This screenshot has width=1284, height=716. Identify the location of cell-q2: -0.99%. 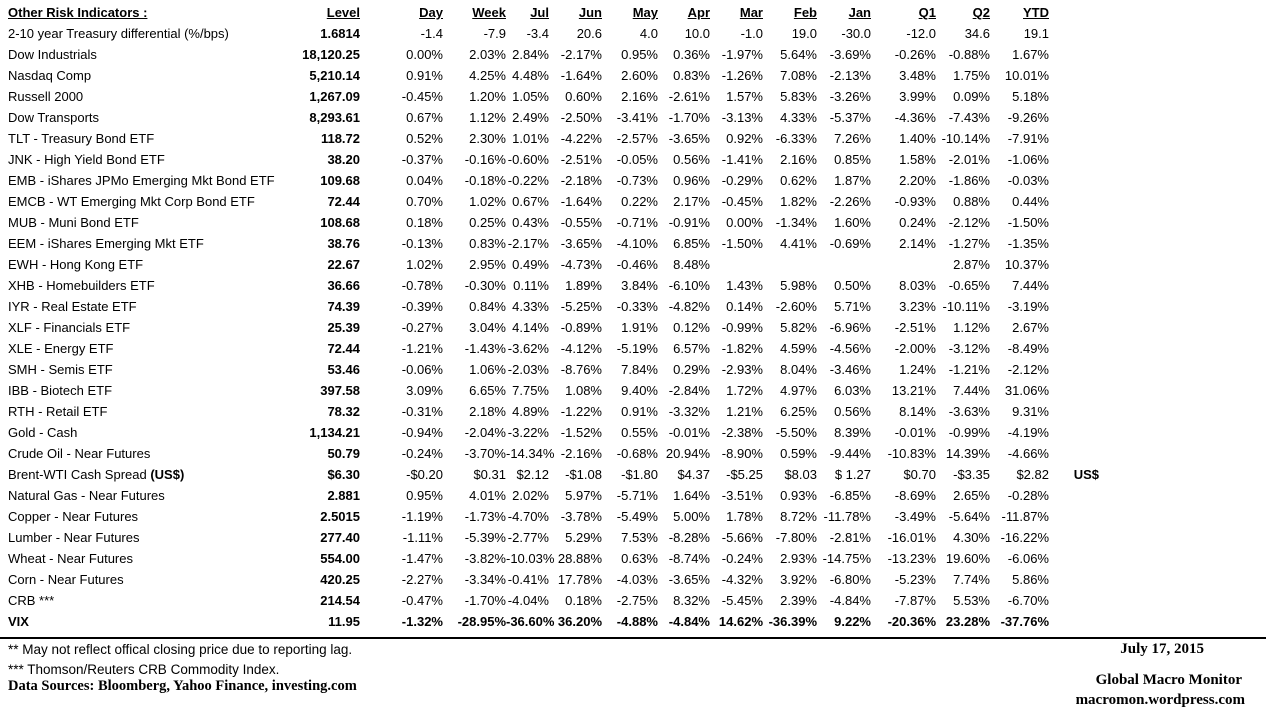
(969, 432).